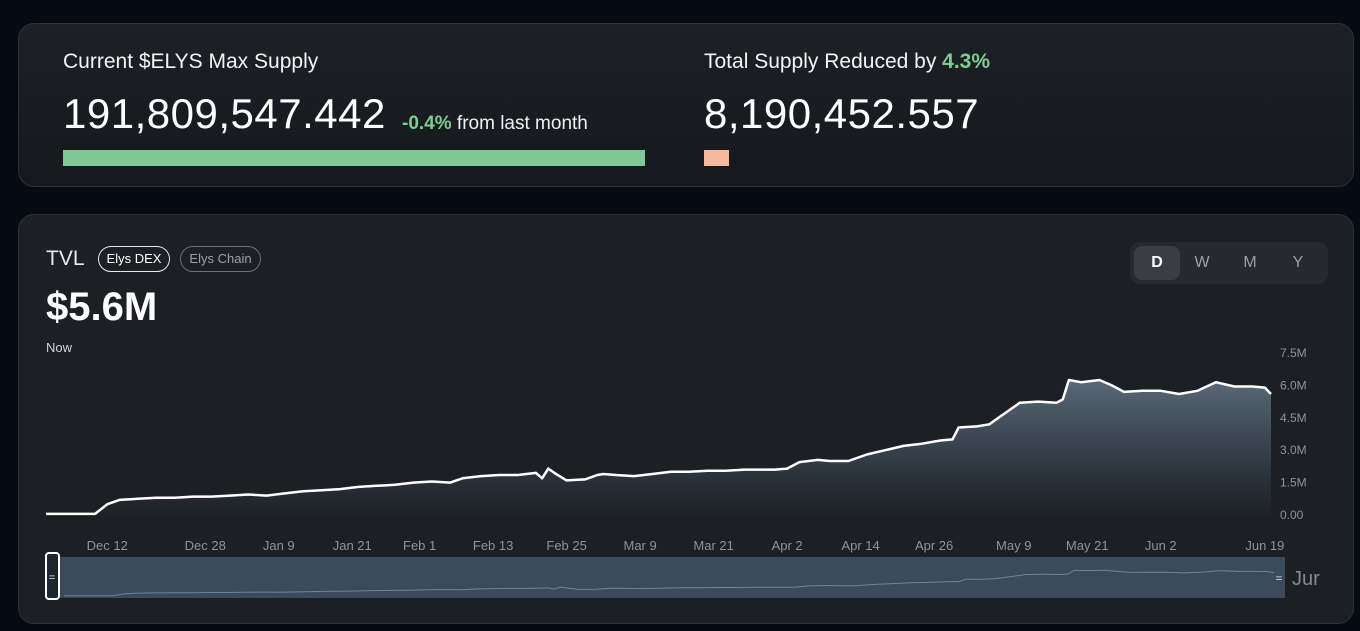 This screenshot has width=1360, height=631. Describe the element at coordinates (1264, 545) in the screenshot. I see `x-tick-label: Jun 19` at that location.